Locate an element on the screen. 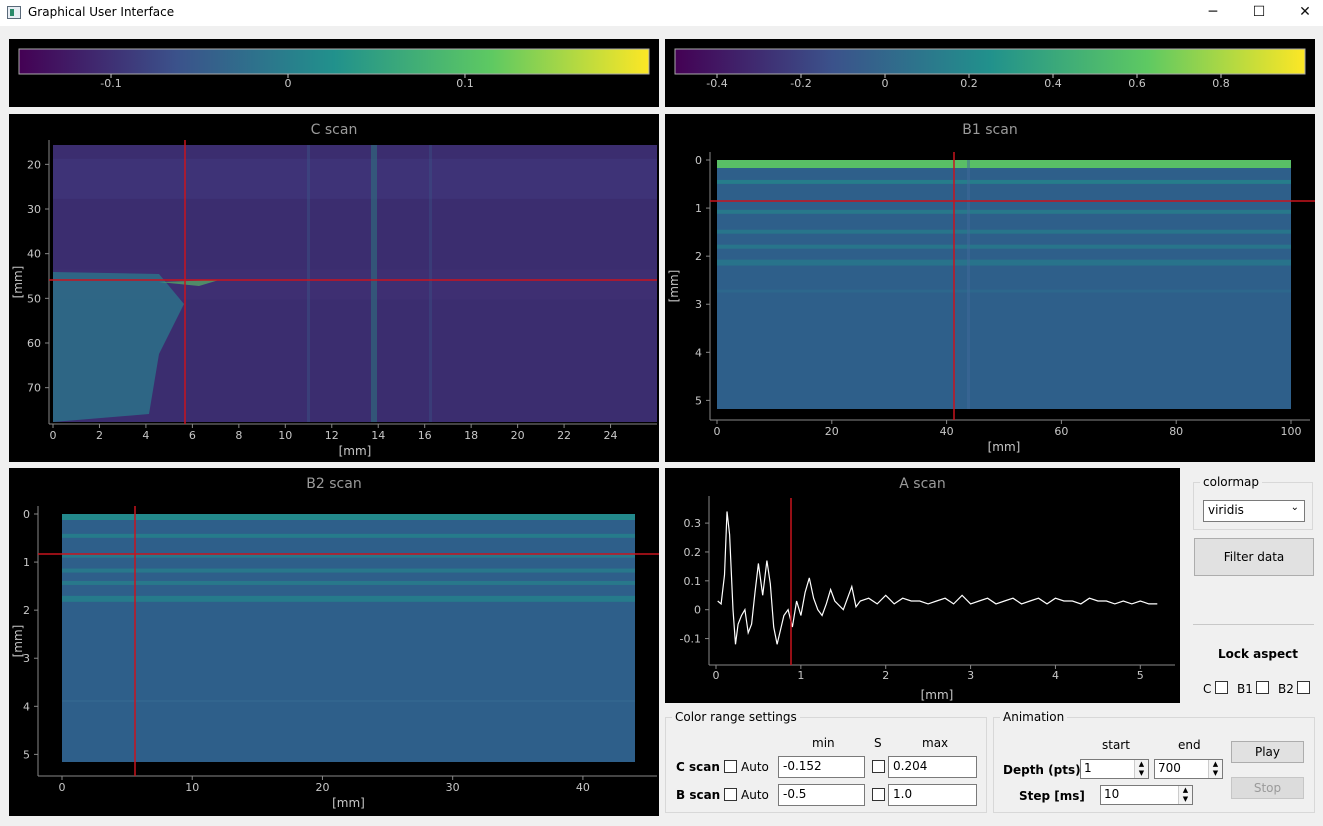  separator is located at coordinates (1253, 624).